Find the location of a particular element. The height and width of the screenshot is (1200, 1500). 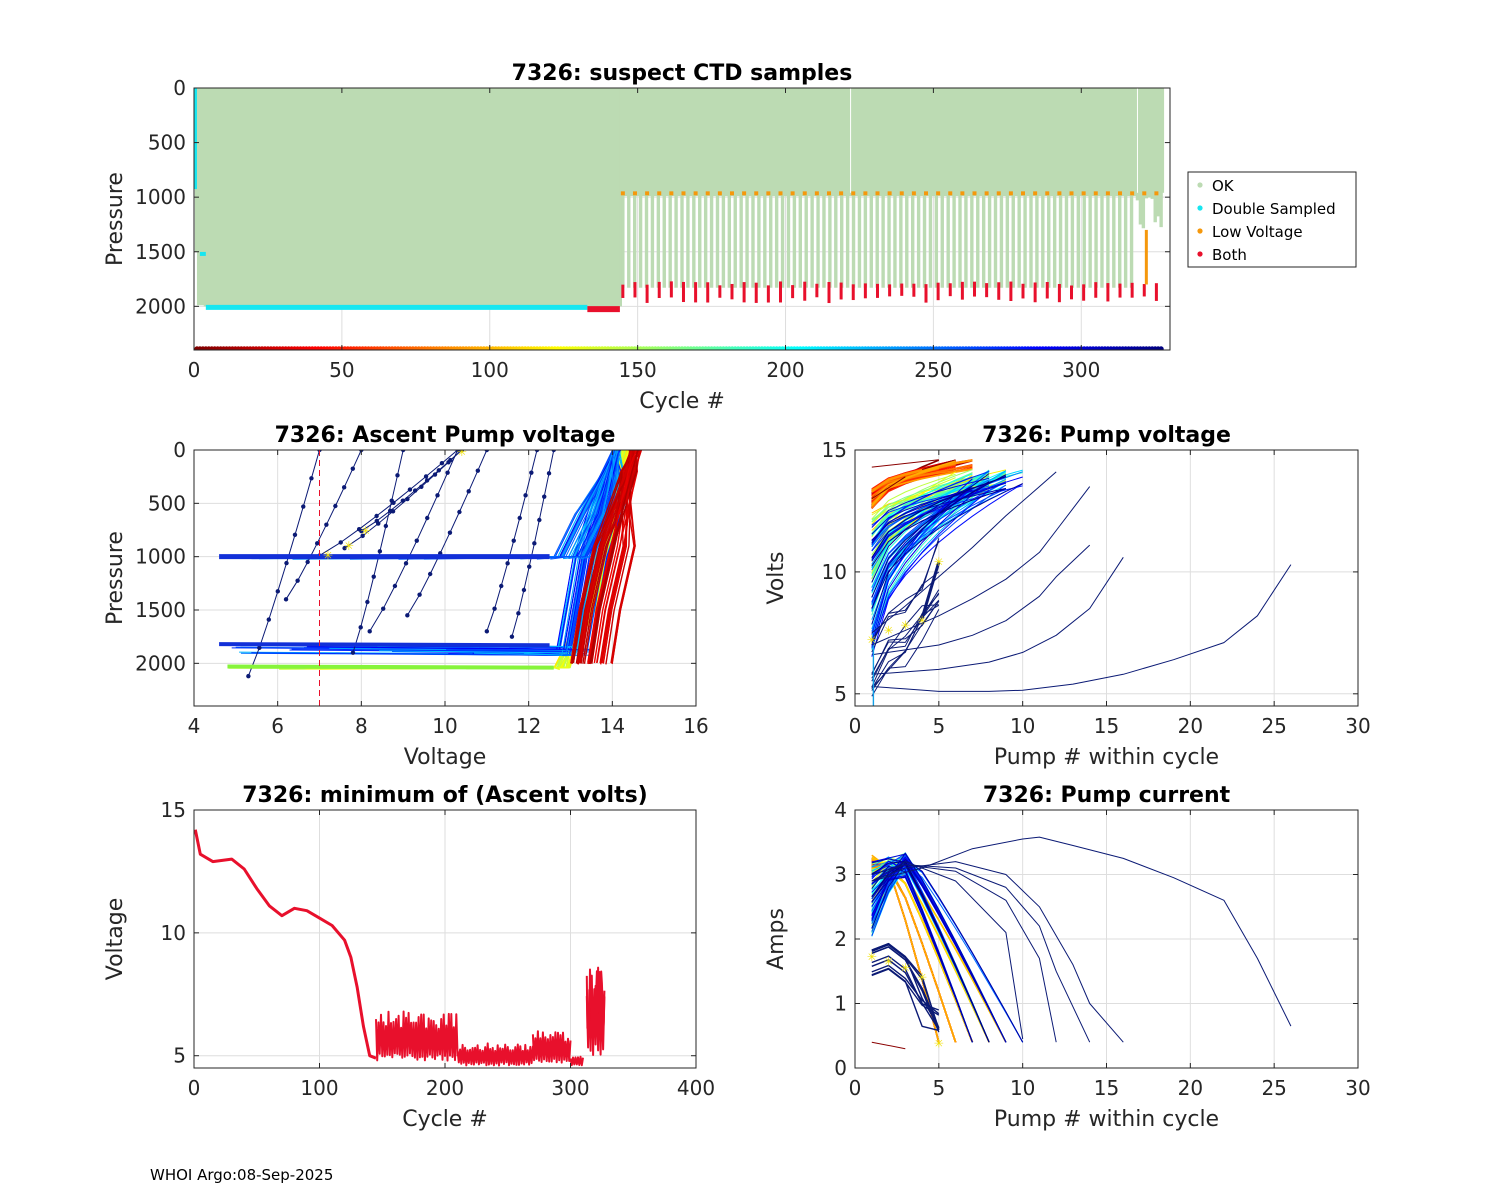

x-tick-label: 250 is located at coordinates (933, 370).